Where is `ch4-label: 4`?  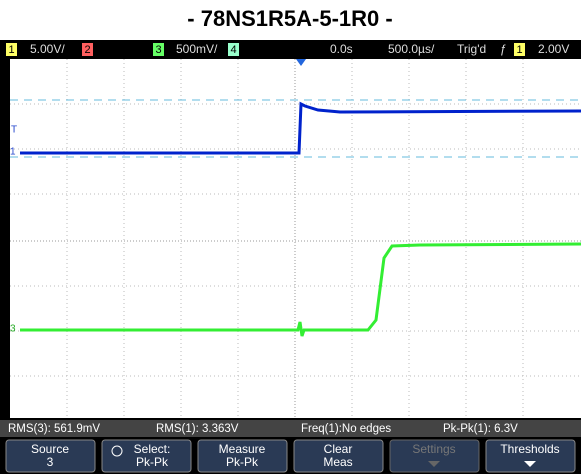
ch4-label: 4 is located at coordinates (233, 50).